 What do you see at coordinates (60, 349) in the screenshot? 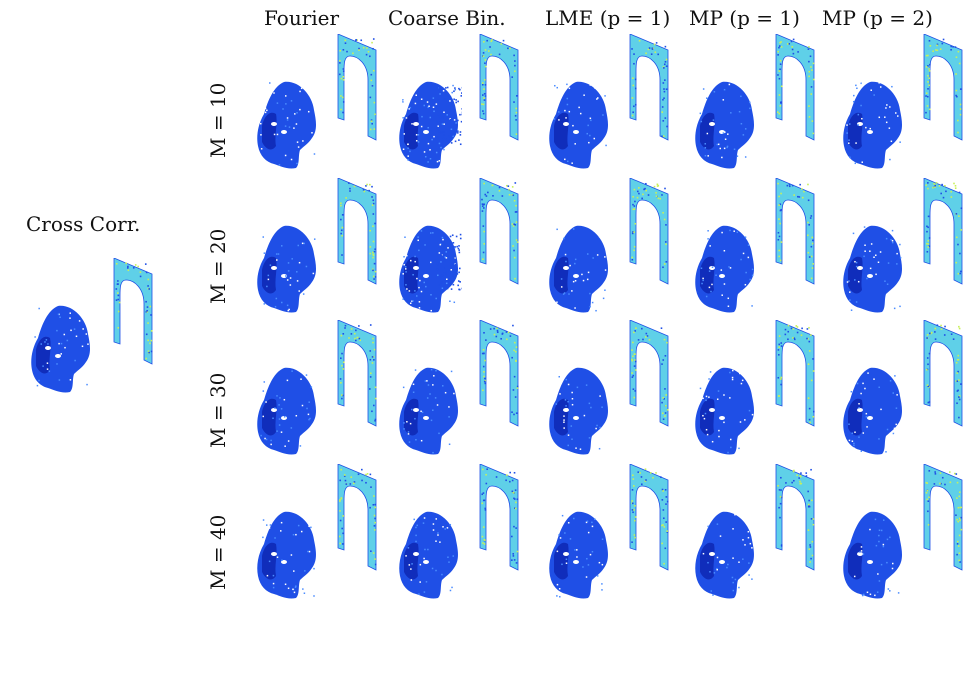
I see `reference-face-image` at bounding box center [60, 349].